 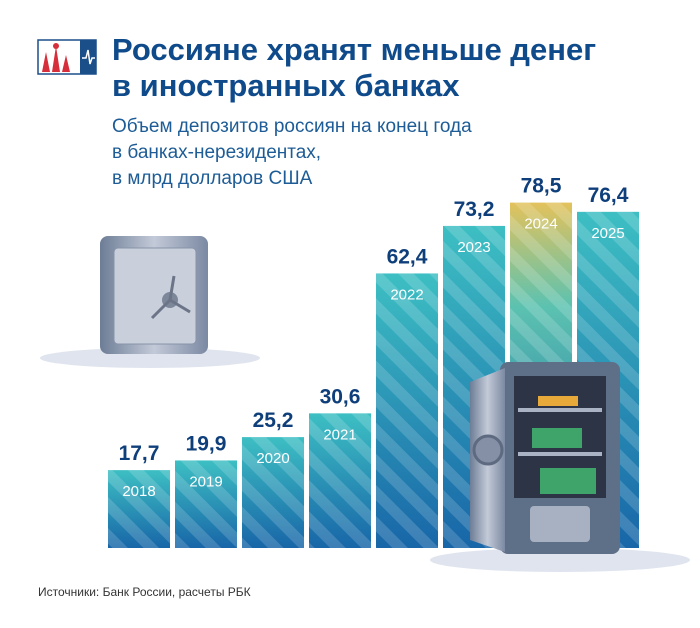 What do you see at coordinates (212, 178) in the screenshot?
I see `subtitle: в млрд долларов США` at bounding box center [212, 178].